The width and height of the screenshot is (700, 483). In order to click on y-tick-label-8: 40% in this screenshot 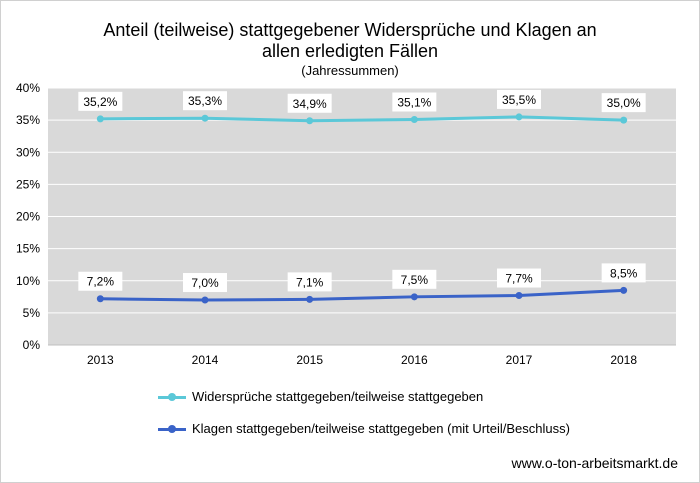, I will do `click(28, 88)`.